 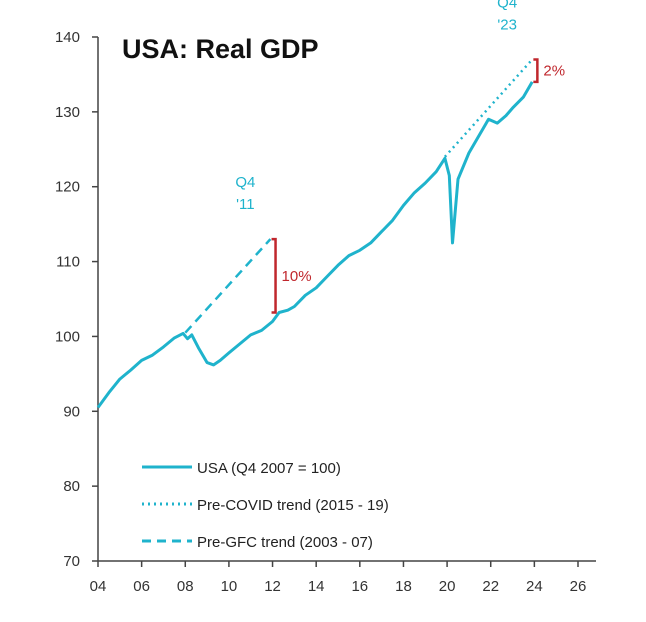 What do you see at coordinates (67, 112) in the screenshot?
I see `y-tick-label: 130` at bounding box center [67, 112].